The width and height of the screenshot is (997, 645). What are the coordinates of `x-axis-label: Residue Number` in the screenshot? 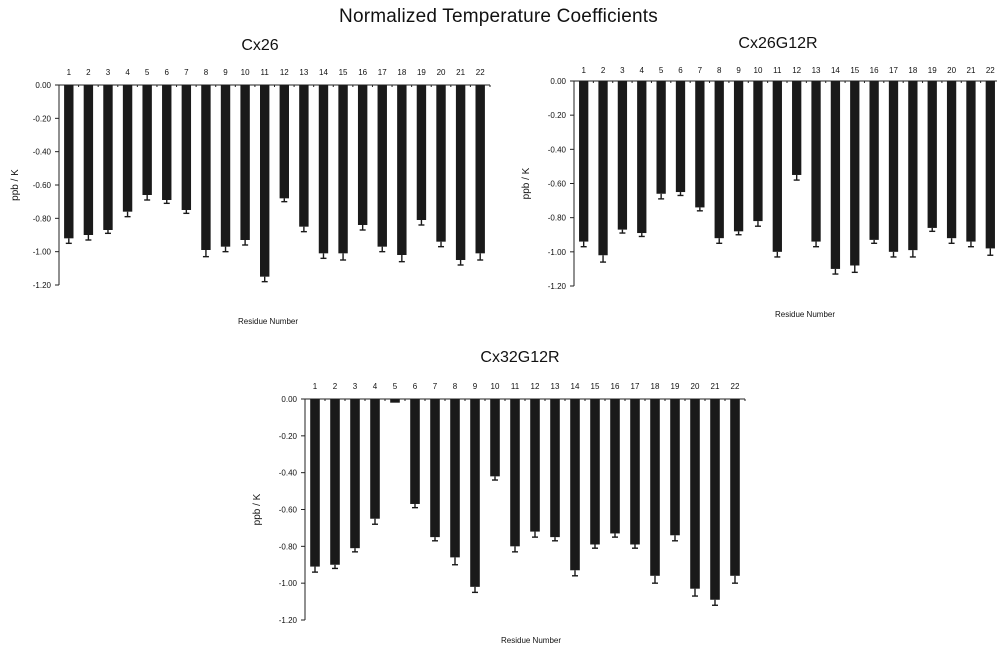 It's located at (531, 640).